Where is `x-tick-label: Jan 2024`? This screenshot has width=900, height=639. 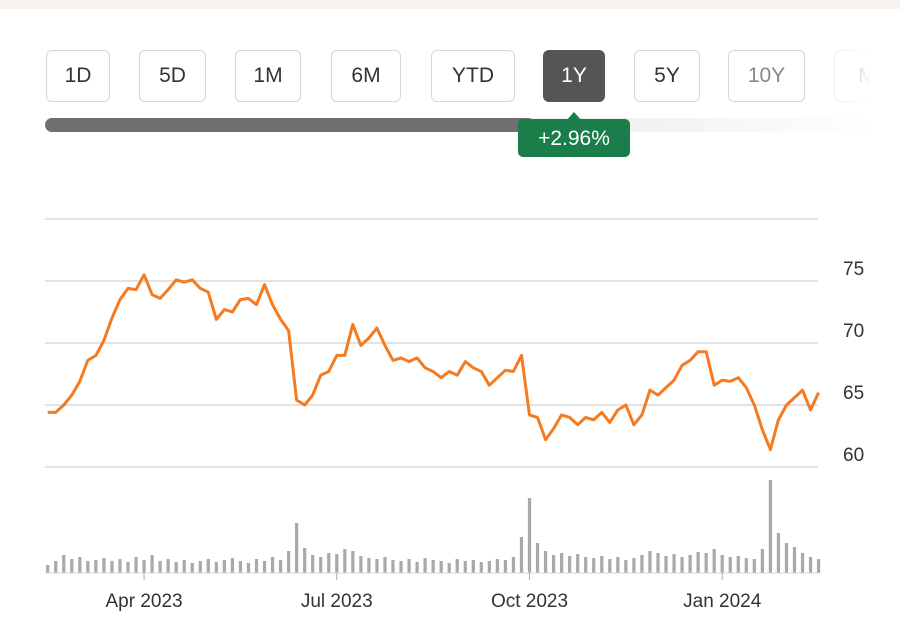 x-tick-label: Jan 2024 is located at coordinates (722, 601).